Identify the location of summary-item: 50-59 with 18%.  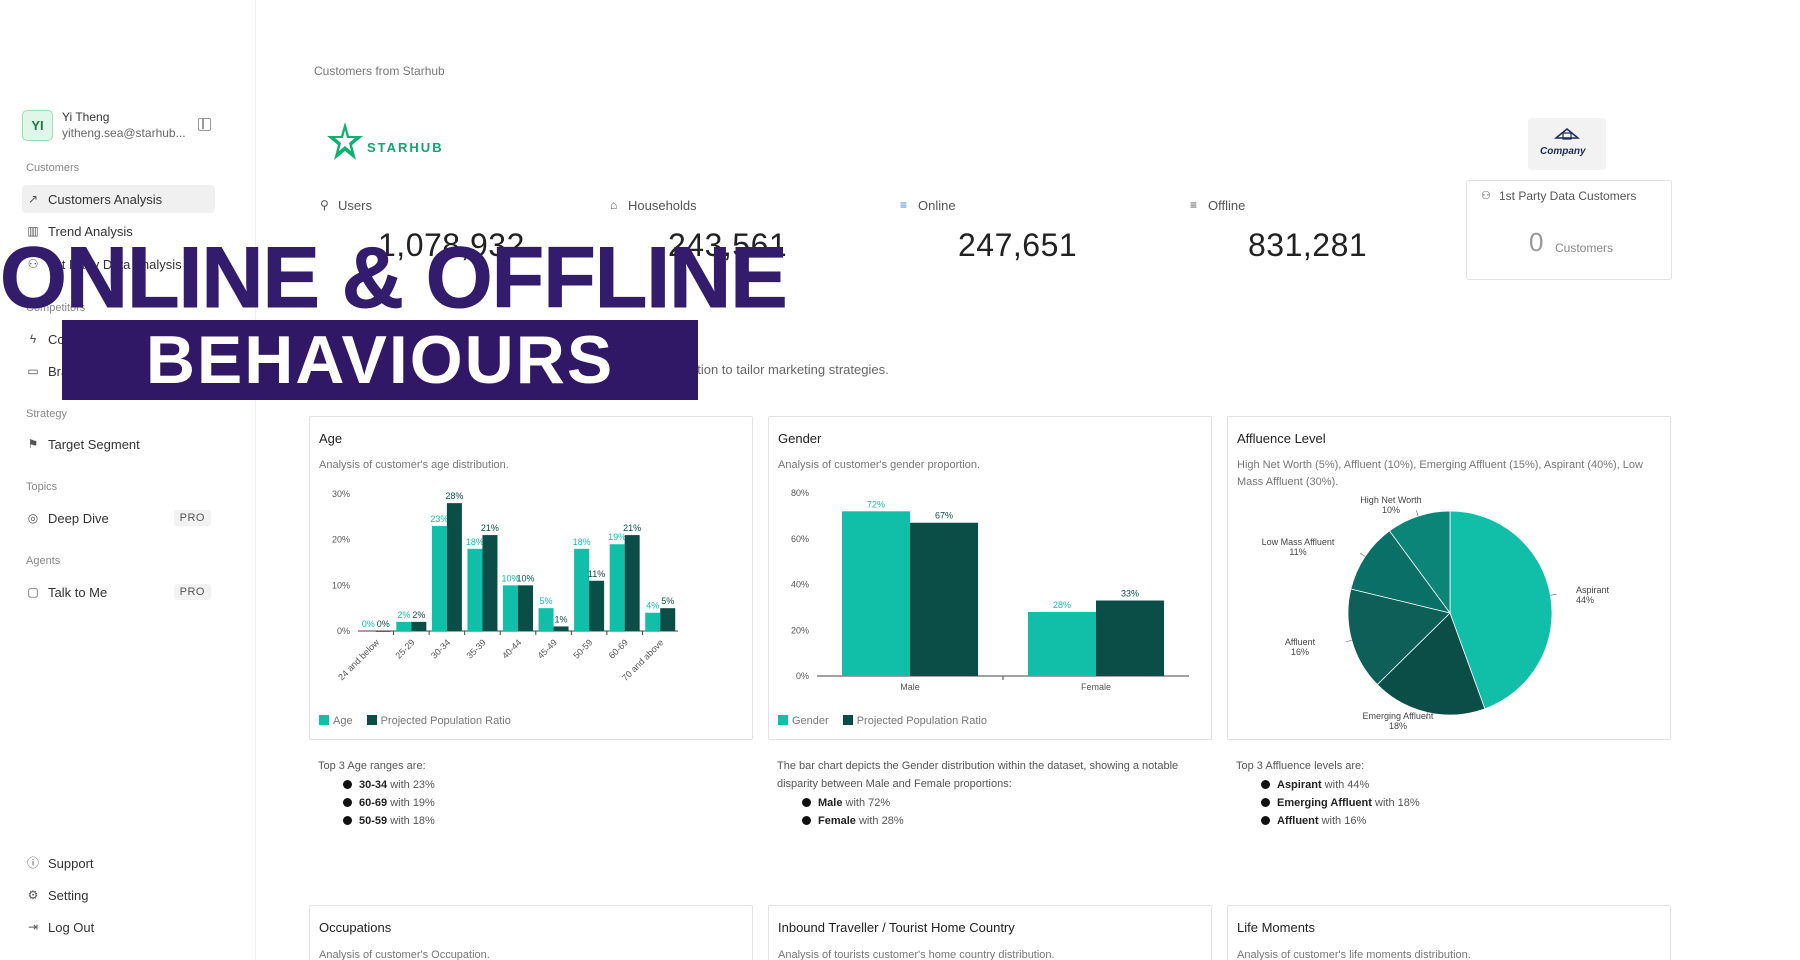
(550, 821).